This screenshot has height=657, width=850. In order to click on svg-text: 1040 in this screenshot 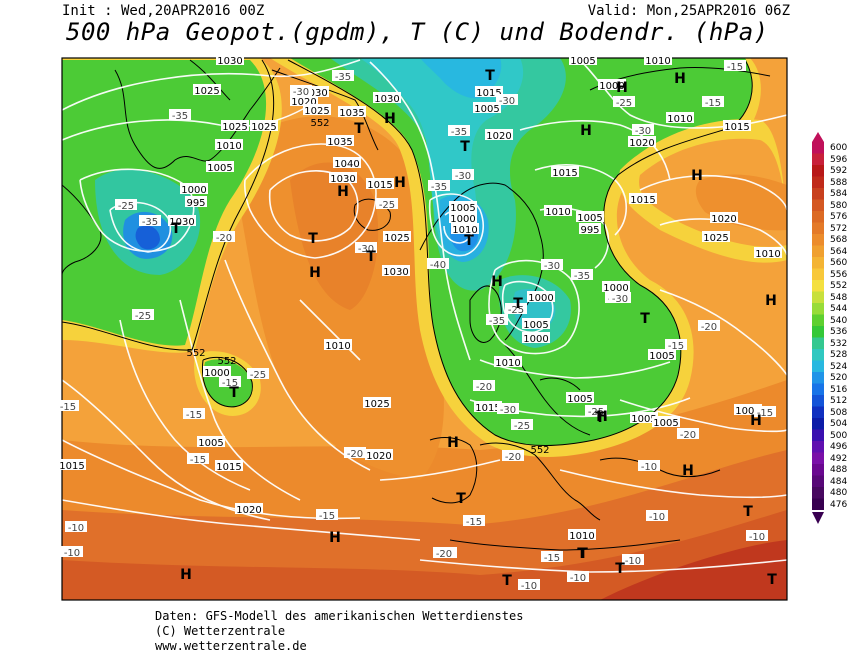, I will do `click(346, 164)`.